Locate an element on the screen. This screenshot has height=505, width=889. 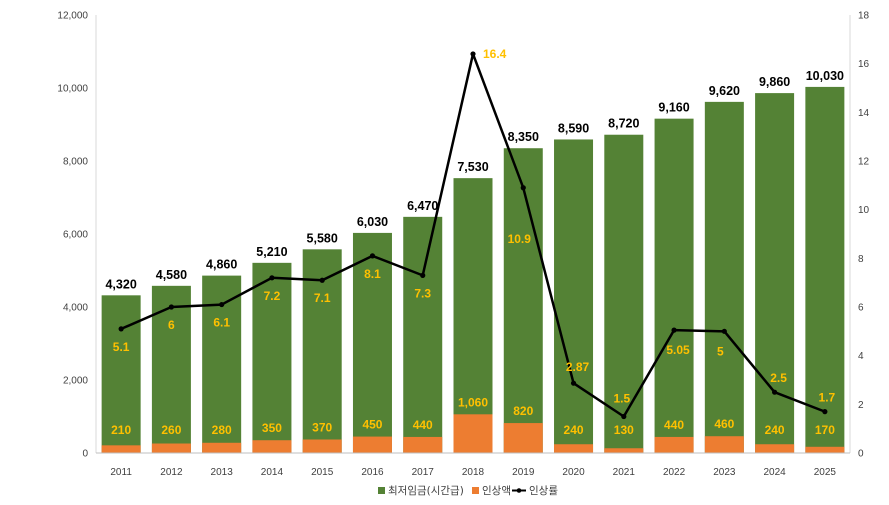
increase-value-label: 210 is located at coordinates (121, 430).